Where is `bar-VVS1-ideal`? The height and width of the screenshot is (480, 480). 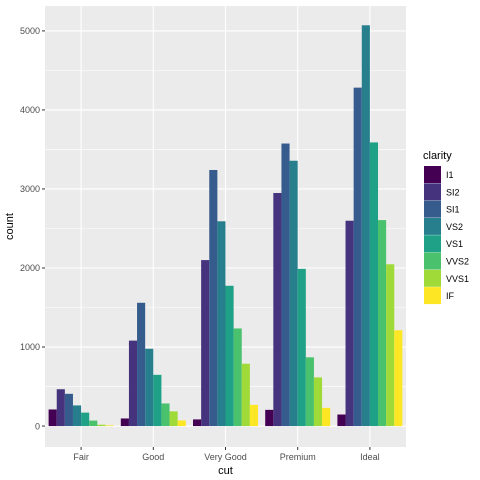
bar-VVS1-ideal is located at coordinates (390, 345).